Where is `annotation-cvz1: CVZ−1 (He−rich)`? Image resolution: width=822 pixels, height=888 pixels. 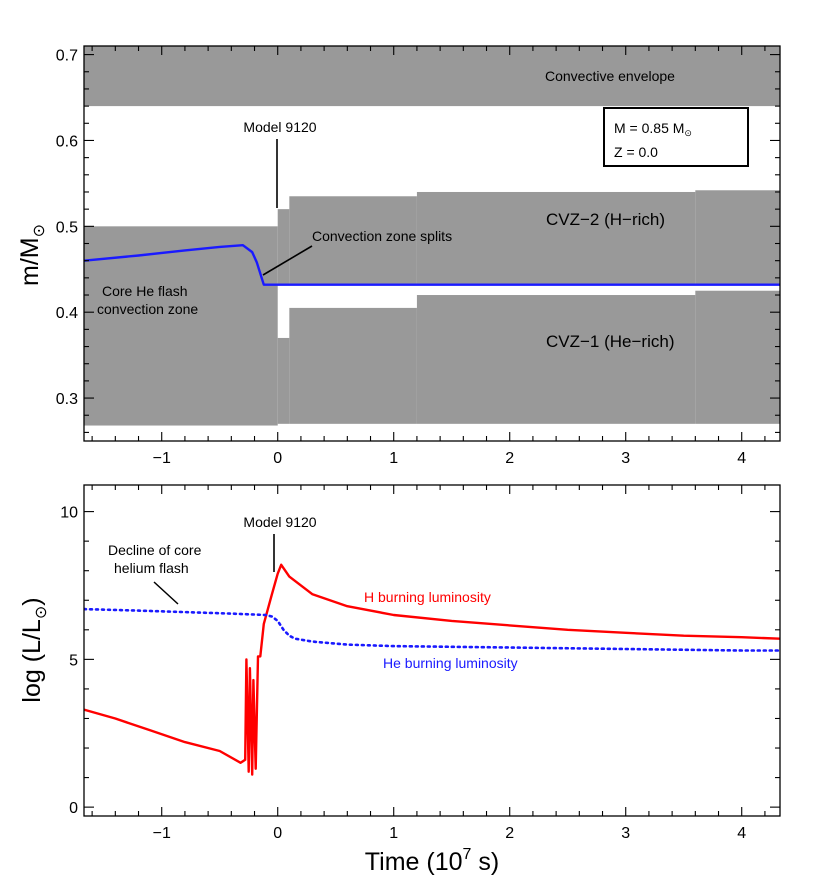 annotation-cvz1: CVZ−1 (He−rich) is located at coordinates (610, 341).